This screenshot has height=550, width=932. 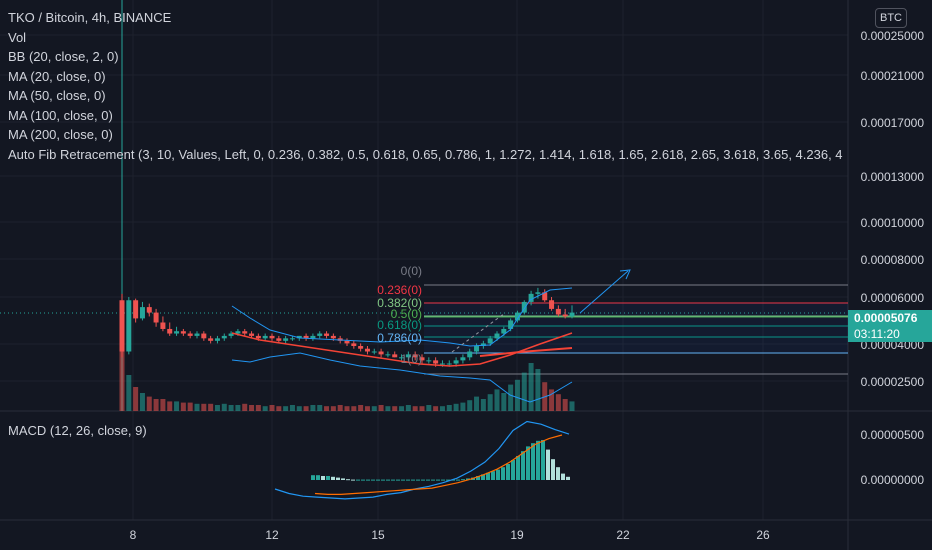 I want to click on legend-ma200: MA (200, close, 0), so click(x=60, y=134).